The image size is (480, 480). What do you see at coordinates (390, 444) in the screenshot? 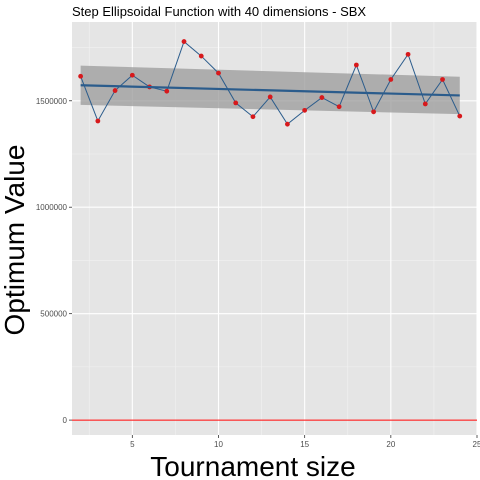
I see `x-tick-label: 20` at bounding box center [390, 444].